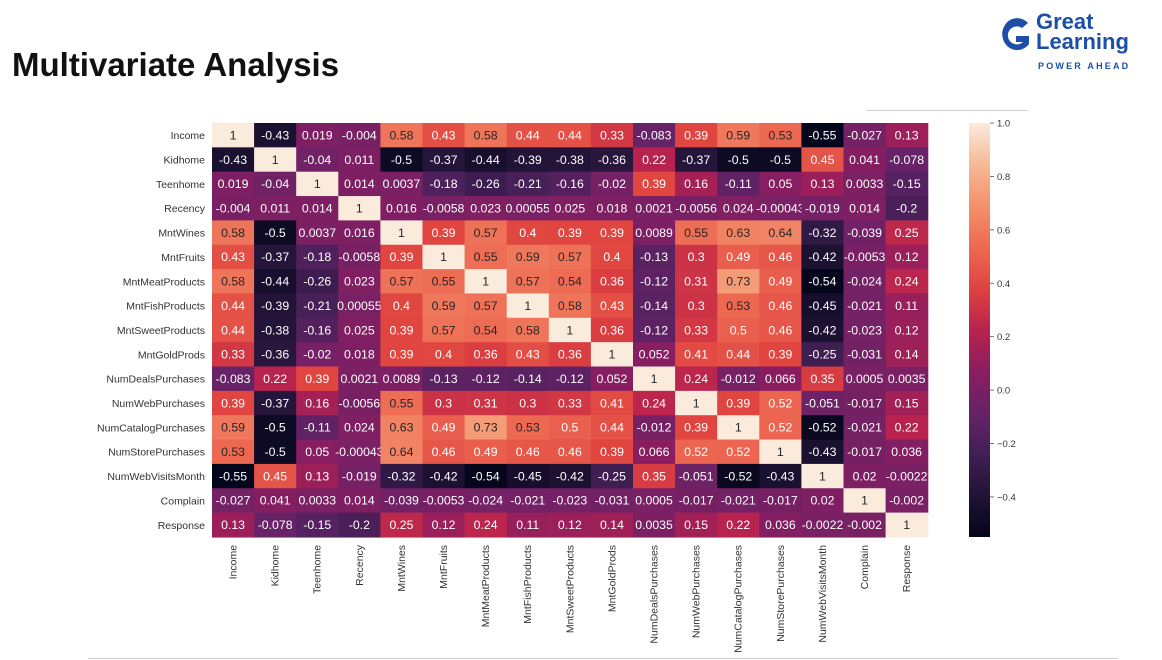  What do you see at coordinates (359, 355) in the screenshot?
I see `cell-value-label: 0.018` at bounding box center [359, 355].